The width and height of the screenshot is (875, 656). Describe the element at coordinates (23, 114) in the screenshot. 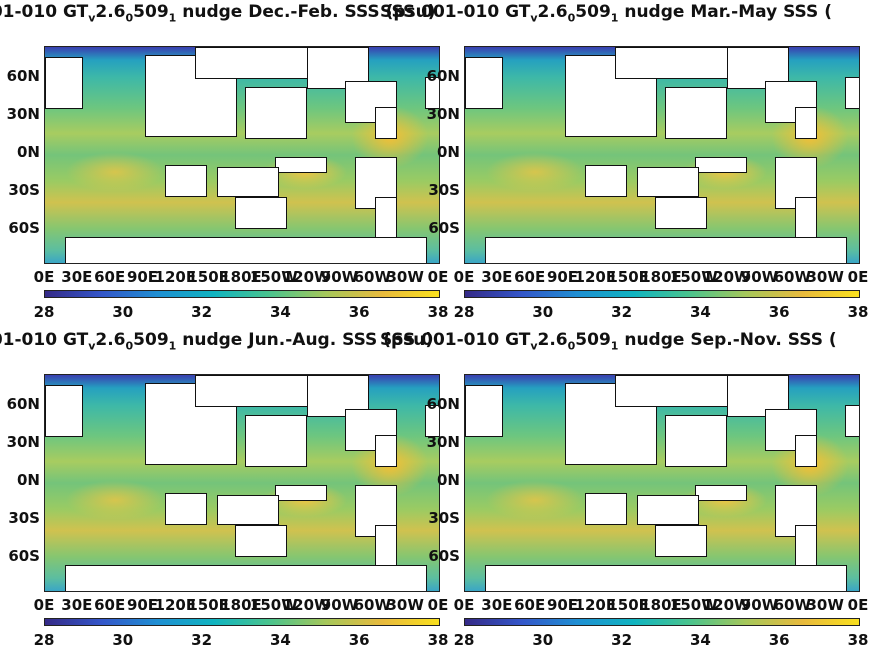

I see `latitude-label: 30N` at that location.